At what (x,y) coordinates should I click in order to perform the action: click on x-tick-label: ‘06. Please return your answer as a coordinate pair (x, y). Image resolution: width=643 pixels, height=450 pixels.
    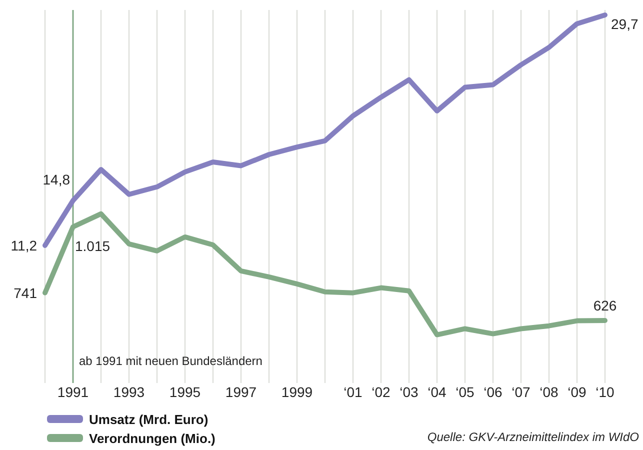
    Looking at the image, I should click on (493, 392).